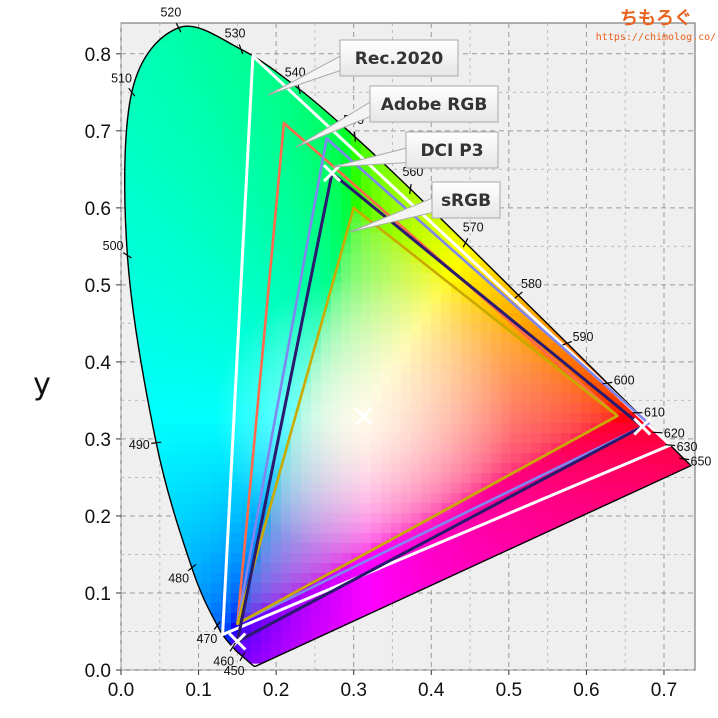 The width and height of the screenshot is (718, 718). Describe the element at coordinates (425, 207) in the screenshot. I see `callout-srgb: sRGB` at that location.